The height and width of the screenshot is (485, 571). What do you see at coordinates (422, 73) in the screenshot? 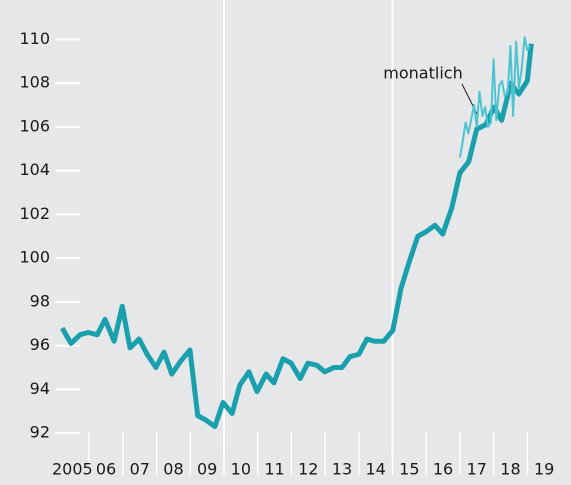
I see `annotation: monatlich` at bounding box center [422, 73].